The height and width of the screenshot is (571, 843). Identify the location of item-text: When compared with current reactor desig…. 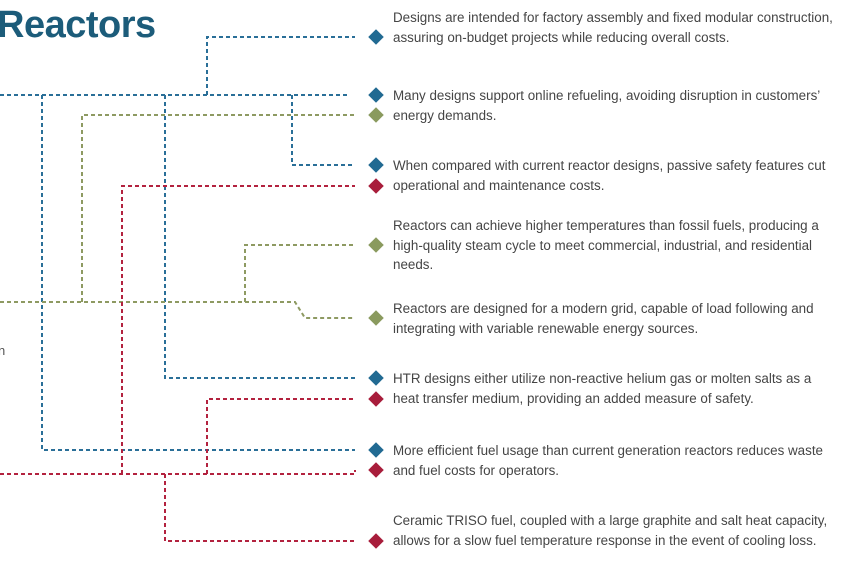
(609, 175).